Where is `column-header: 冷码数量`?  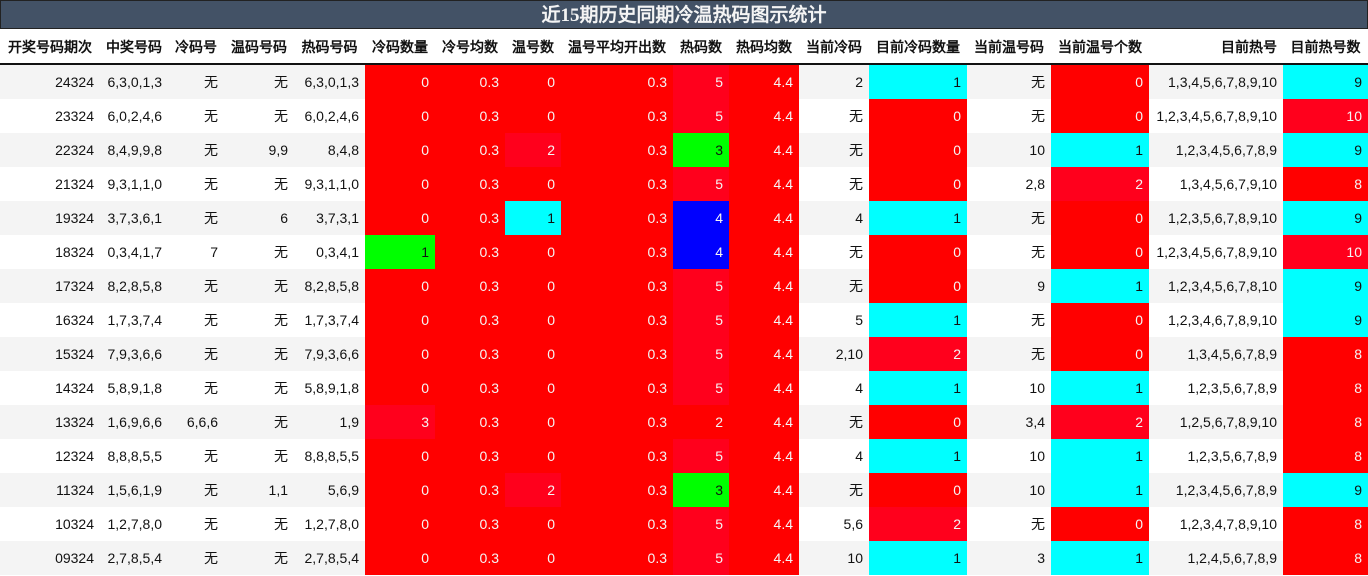
column-header: 冷码数量 is located at coordinates (400, 47).